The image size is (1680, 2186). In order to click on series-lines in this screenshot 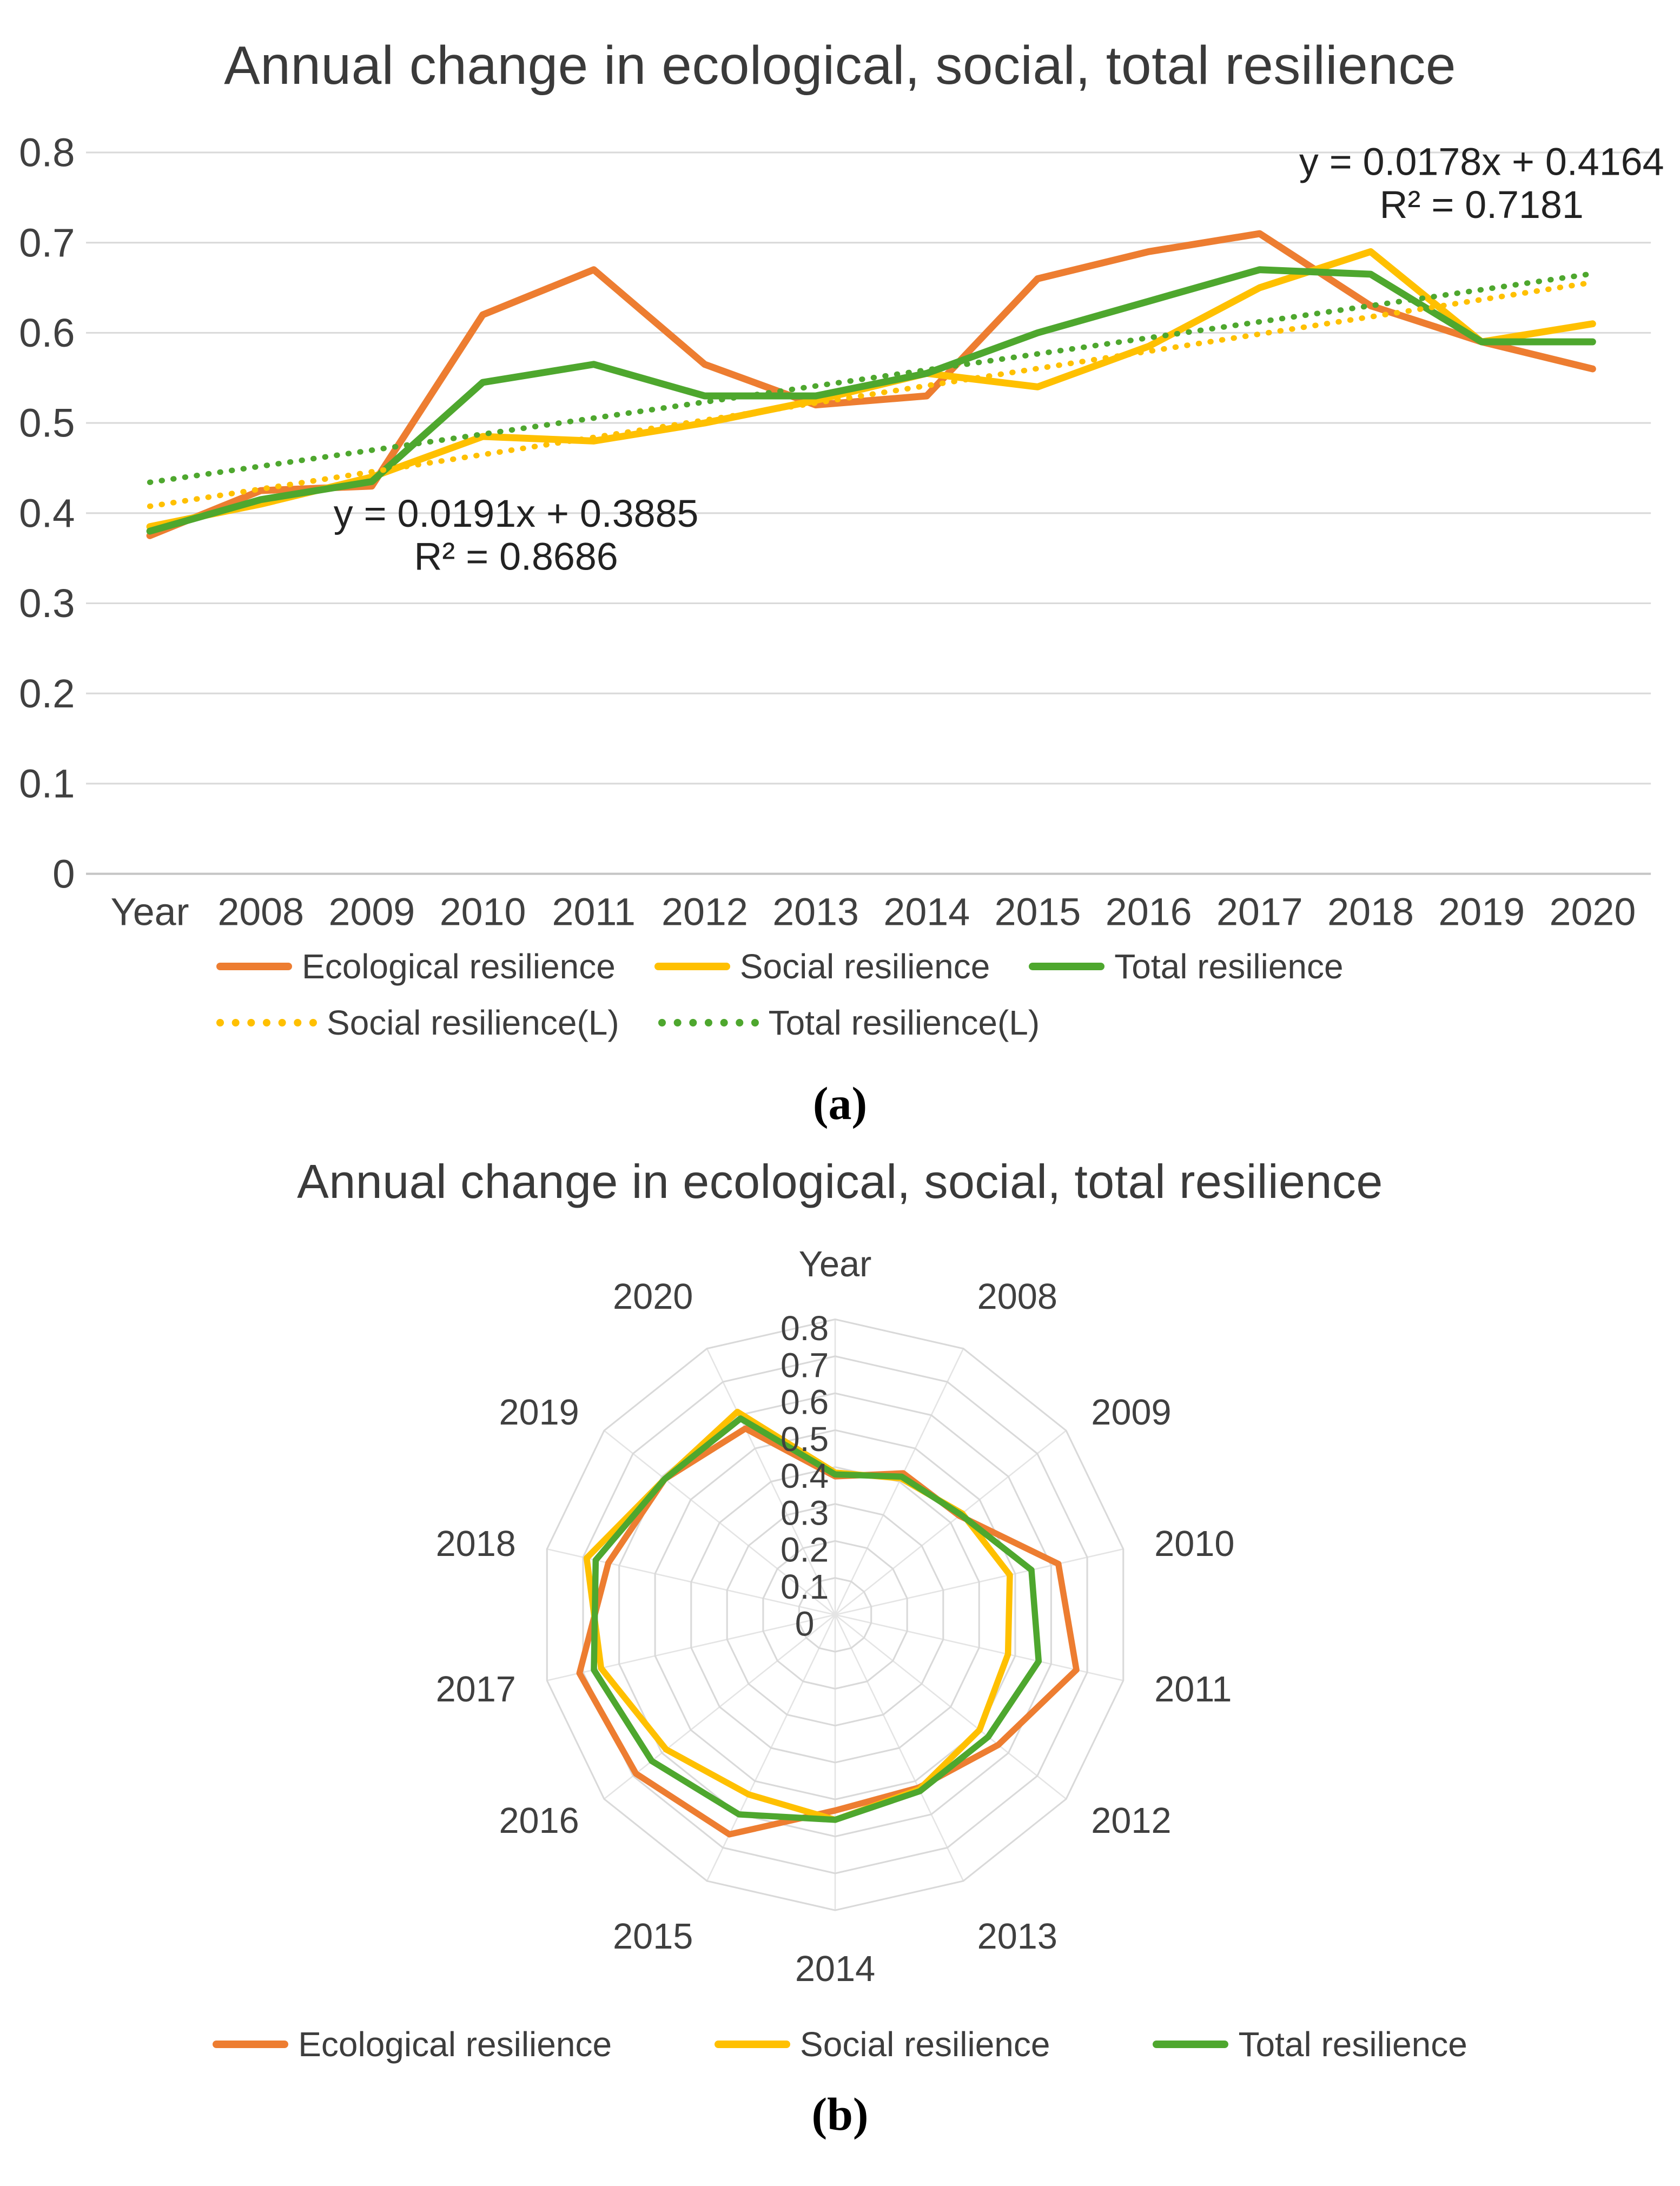, I will do `click(871, 384)`.